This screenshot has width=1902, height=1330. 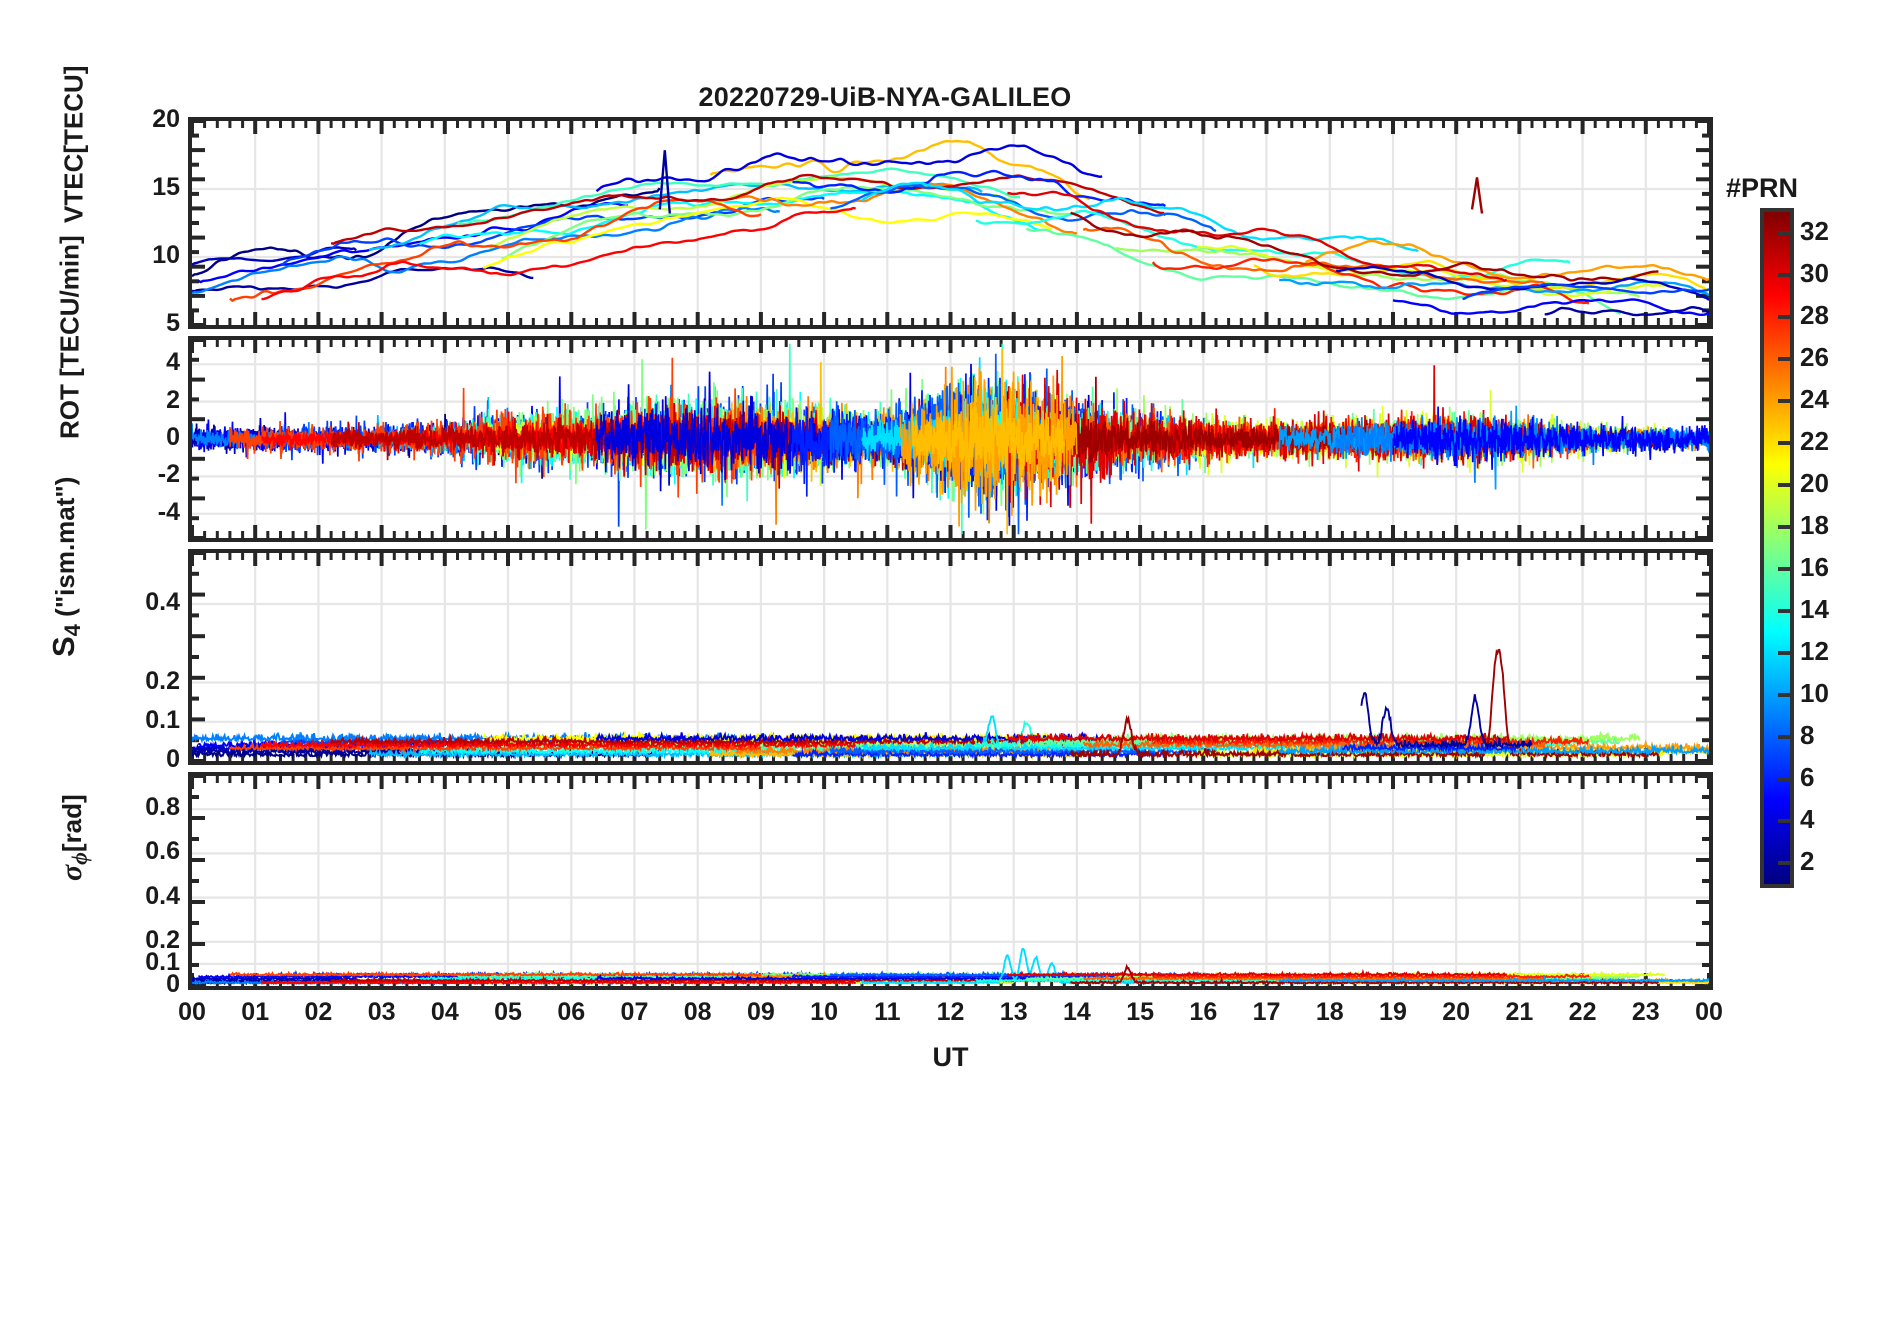 What do you see at coordinates (824, 1012) in the screenshot?
I see `x-tick-label: 10` at bounding box center [824, 1012].